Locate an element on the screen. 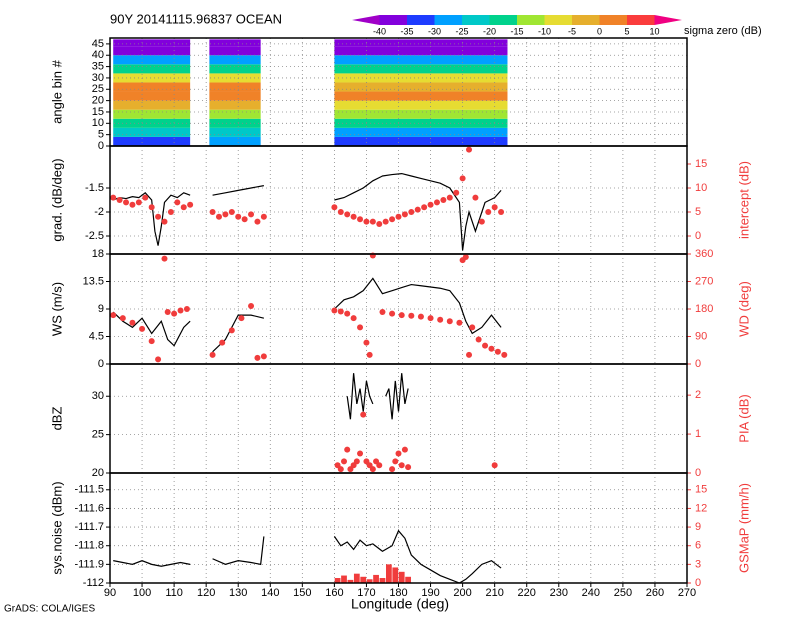  y2-tick-label: 9 is located at coordinates (698, 527).